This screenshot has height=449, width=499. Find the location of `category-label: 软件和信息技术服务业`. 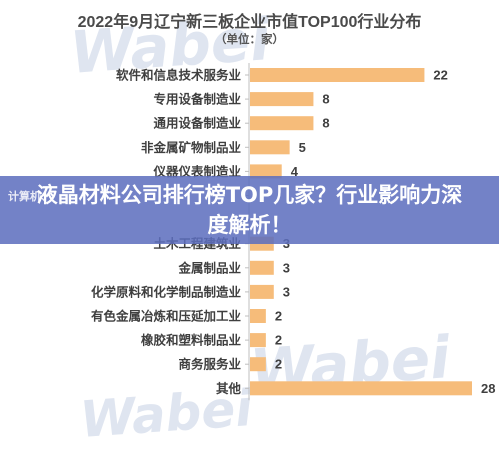

category-label: 软件和信息技术服务业 is located at coordinates (179, 75).